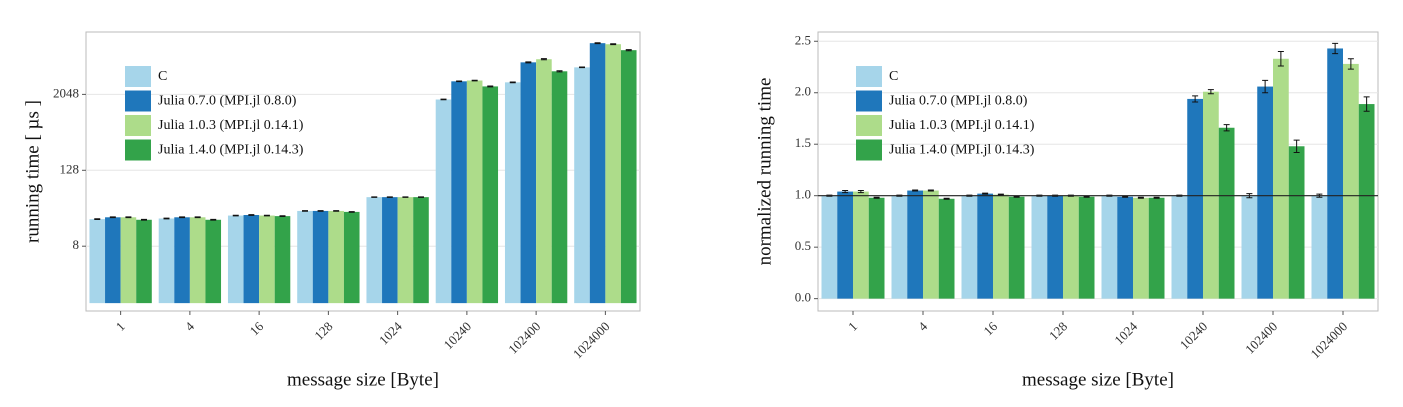  Describe the element at coordinates (66, 92) in the screenshot. I see `y-tick-label: 2048` at that location.